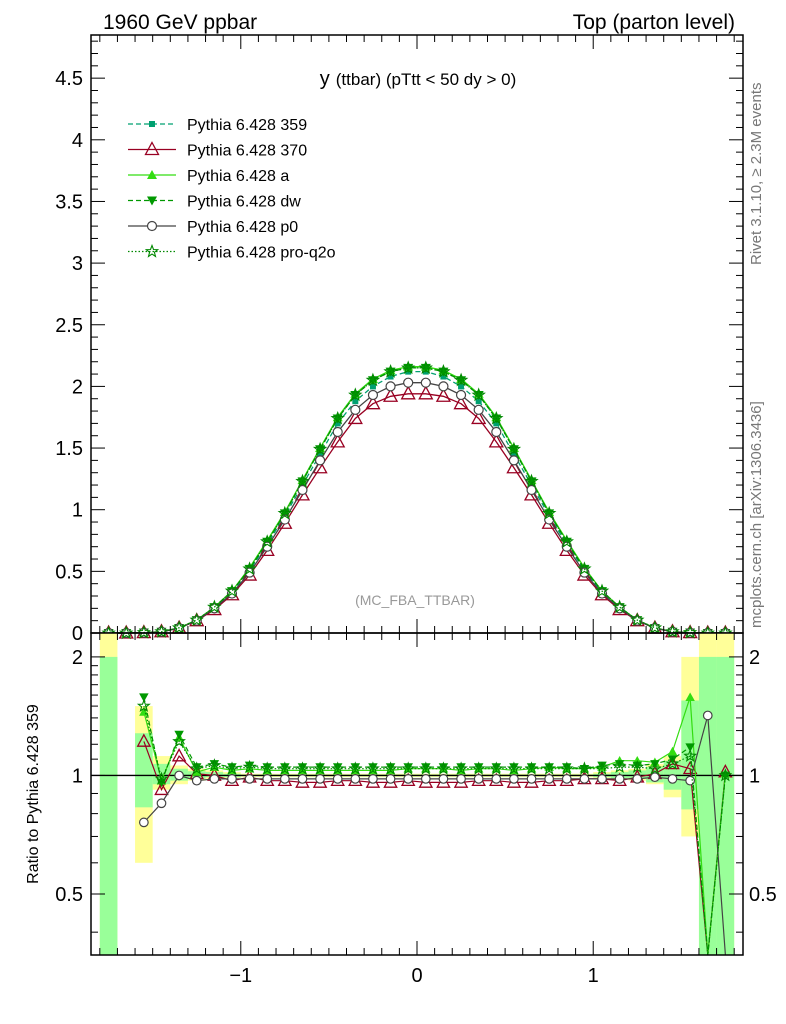 Image resolution: width=786 pixels, height=1024 pixels. Describe the element at coordinates (416, 976) in the screenshot. I see `x-tick-label: 0` at that location.